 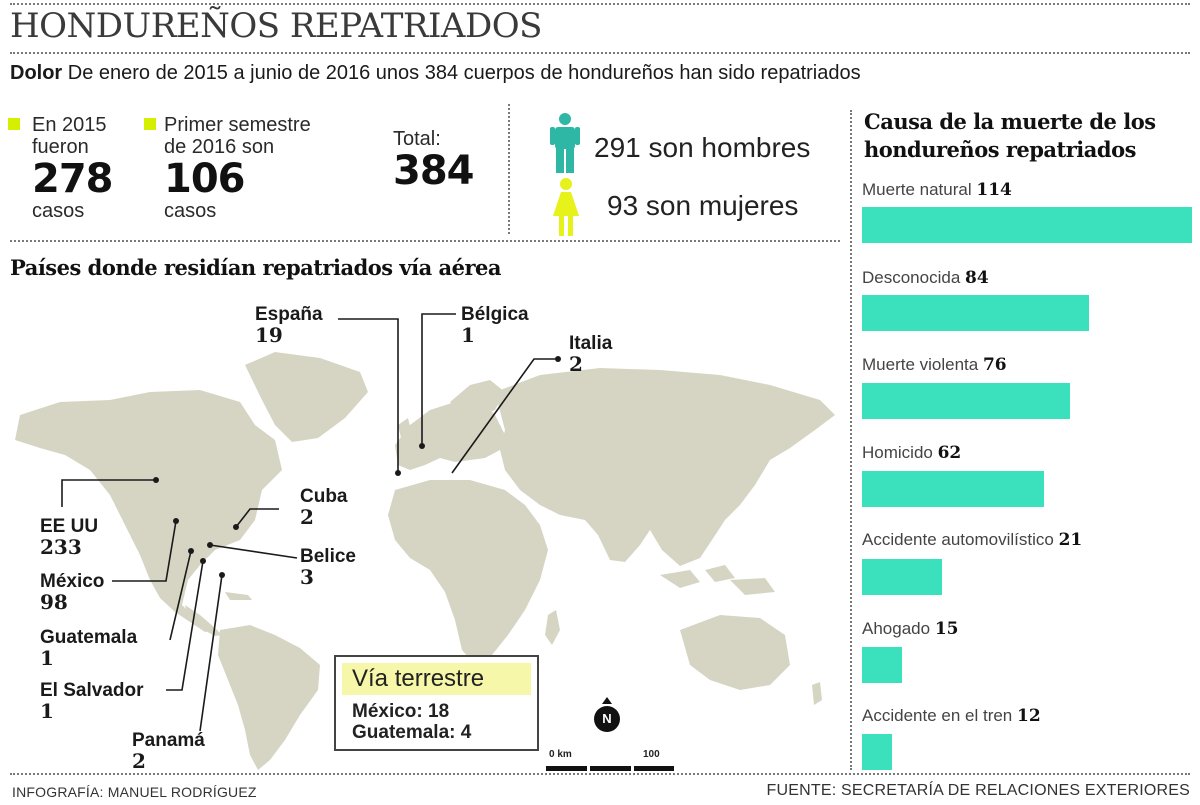 I want to click on stat-total-label: Total:, so click(x=417, y=139).